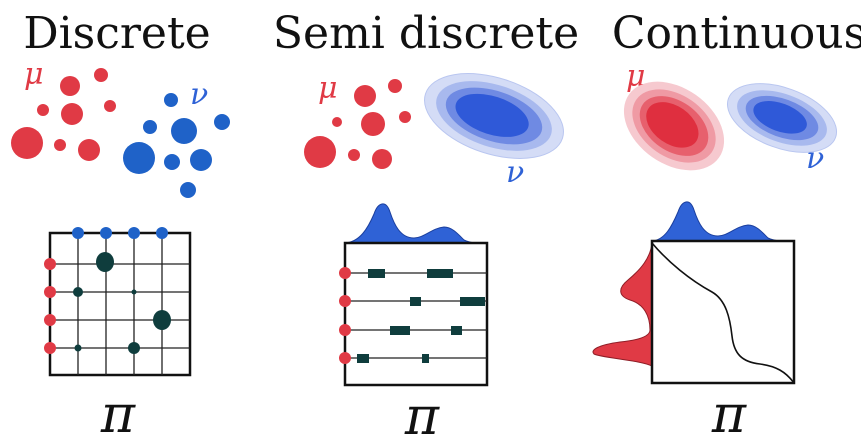 The height and width of the screenshot is (438, 861). What do you see at coordinates (199, 94) in the screenshot?
I see `discrete-nu-label: ν` at bounding box center [199, 94].